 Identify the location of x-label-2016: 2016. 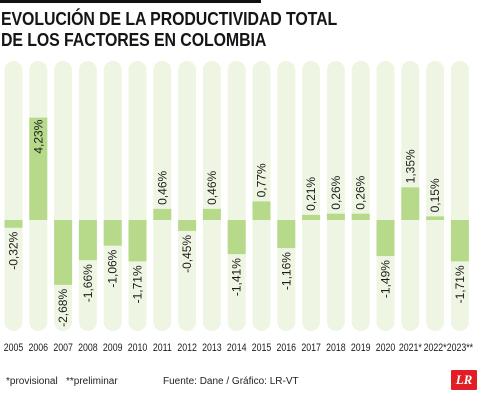
(287, 348).